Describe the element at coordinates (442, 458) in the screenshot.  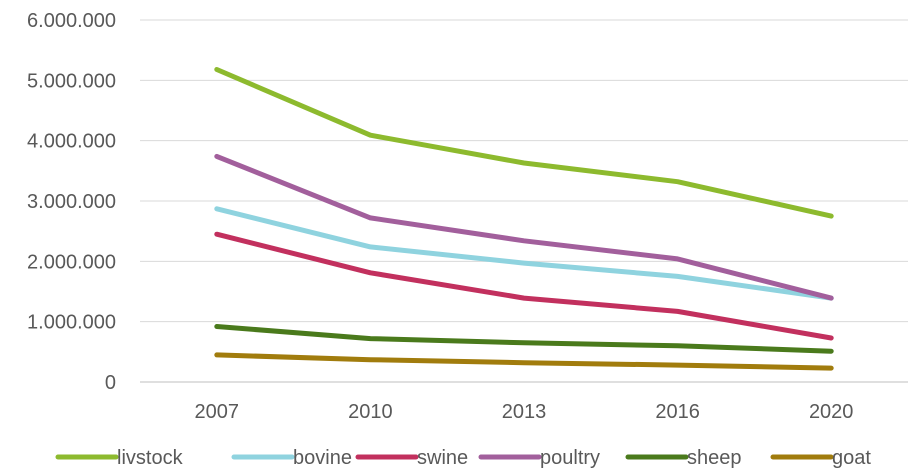
I see `legend-label-swine: swine` at that location.